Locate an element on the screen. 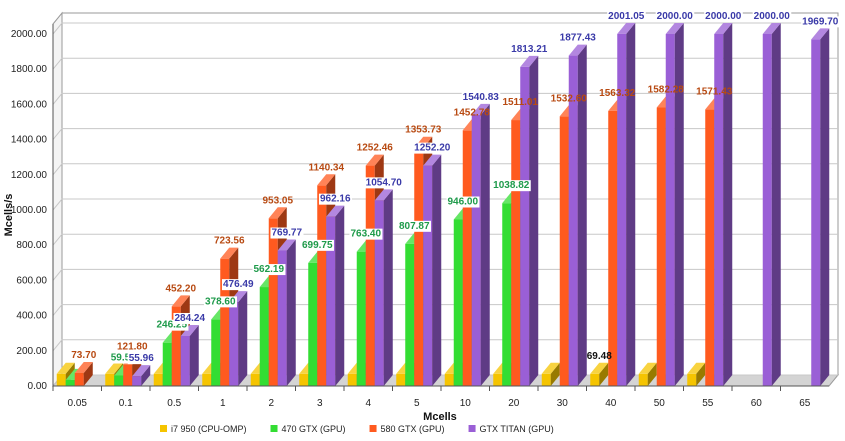 Image resolution: width=845 pixels, height=441 pixels. data-label: 1353.73 is located at coordinates (423, 130).